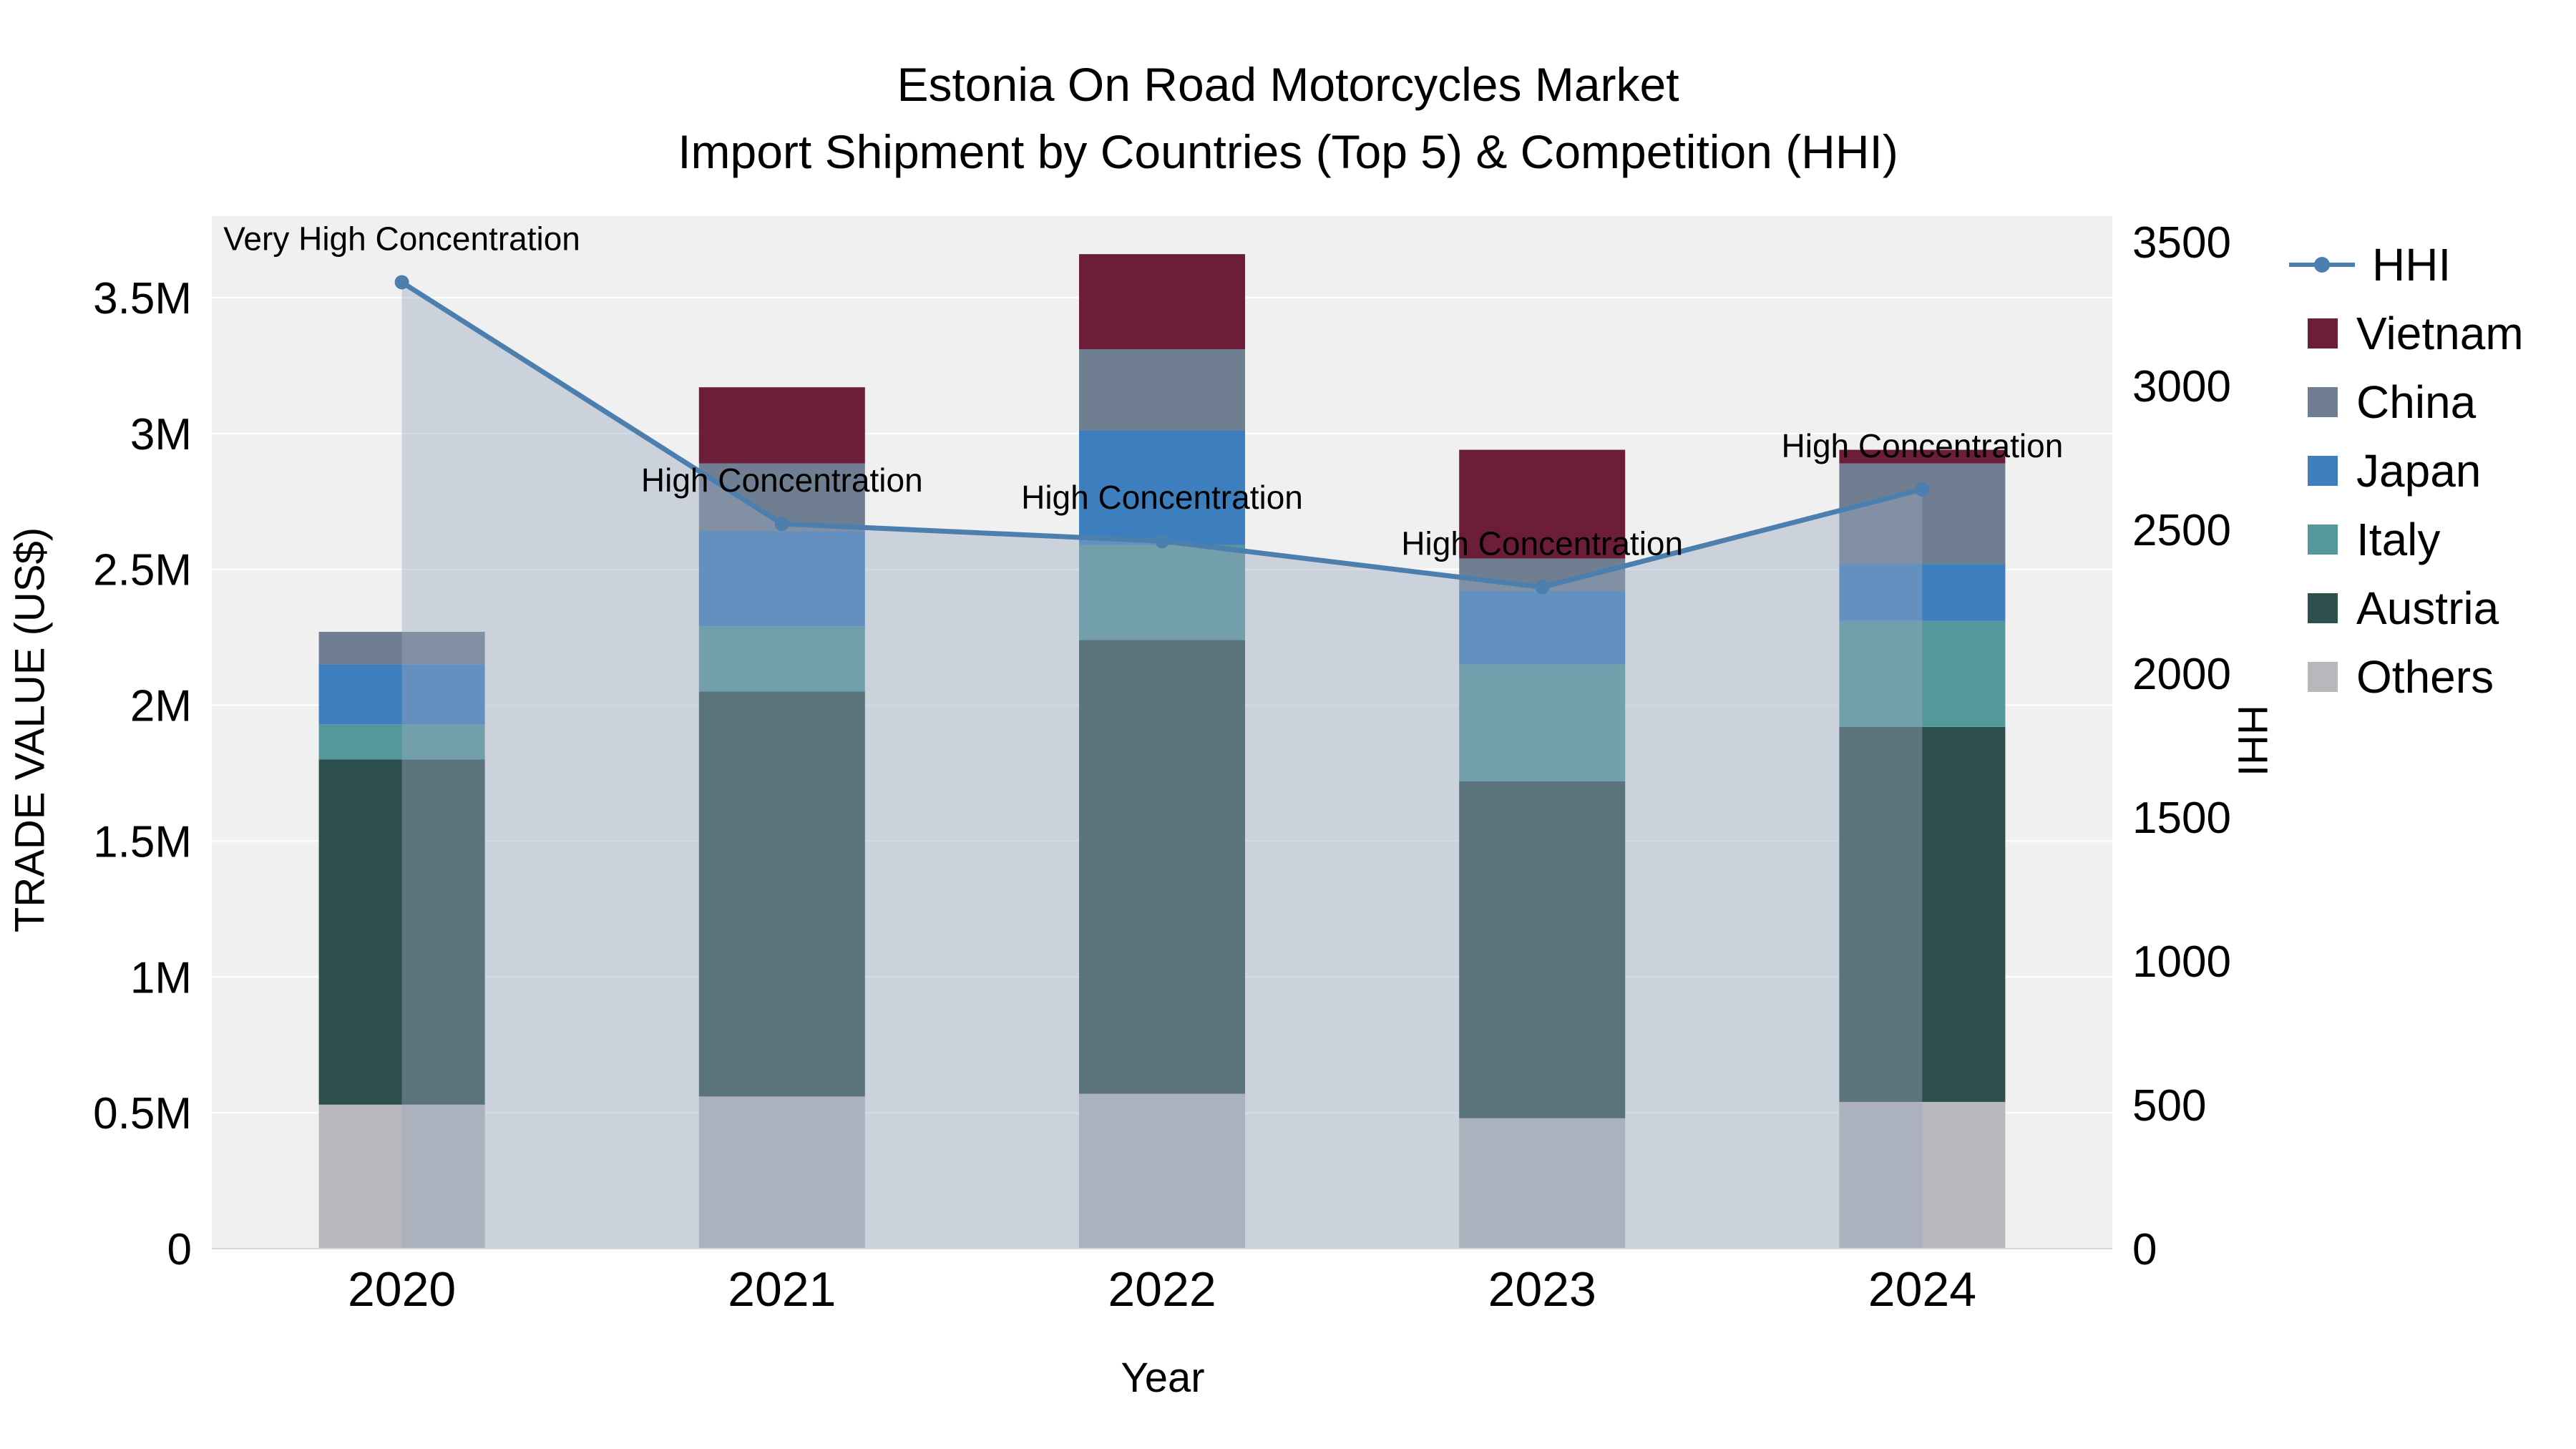 The image size is (2576, 1449). I want to click on hhi-point-2023, so click(1542, 587).